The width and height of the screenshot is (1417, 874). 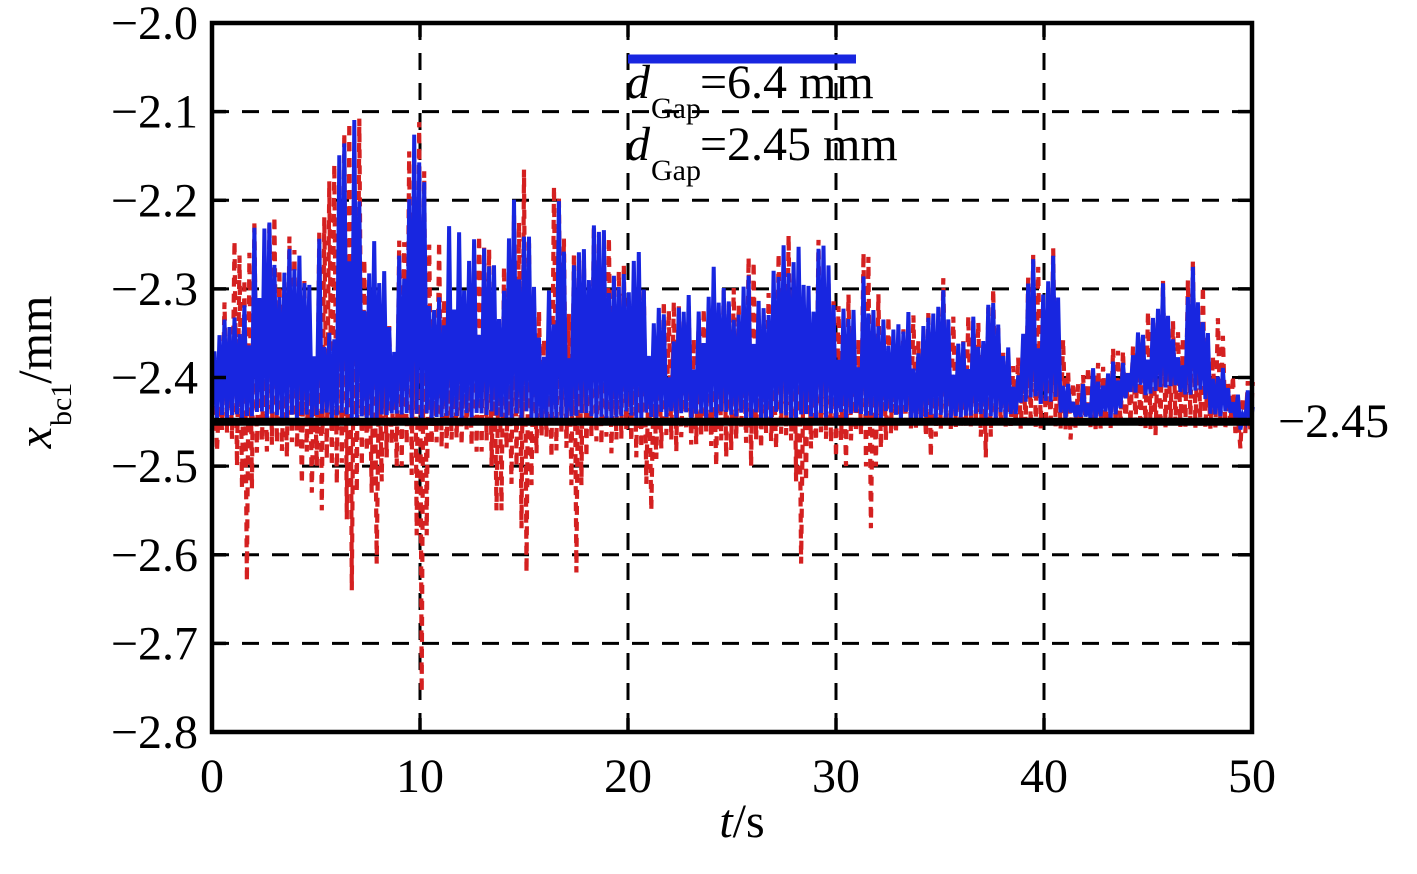 I want to click on legend-rest-blue: =2.45 mm, so click(x=798, y=144).